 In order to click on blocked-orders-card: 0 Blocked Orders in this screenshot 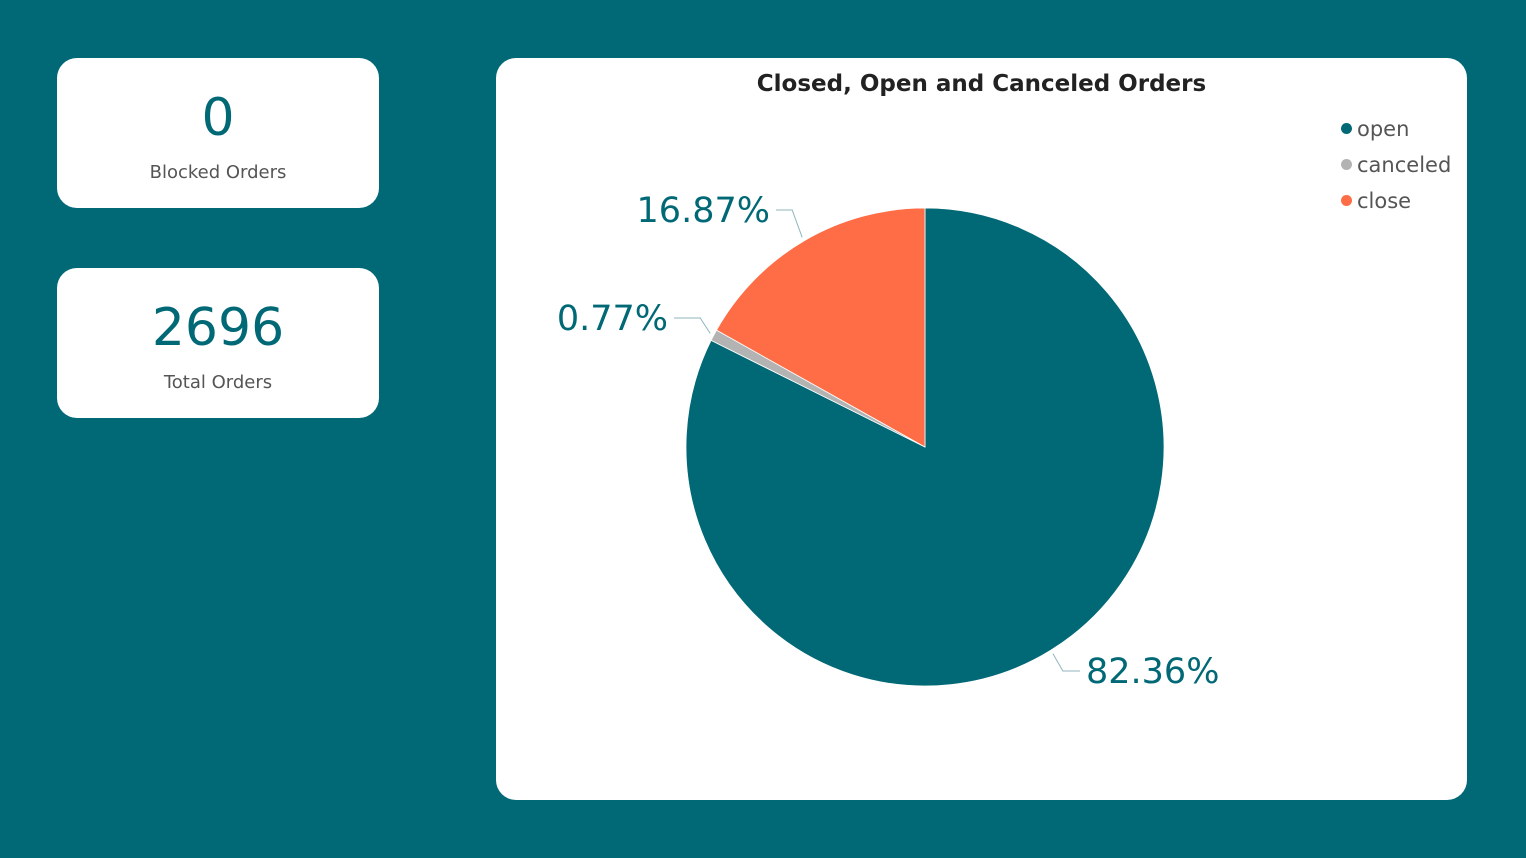, I will do `click(218, 133)`.